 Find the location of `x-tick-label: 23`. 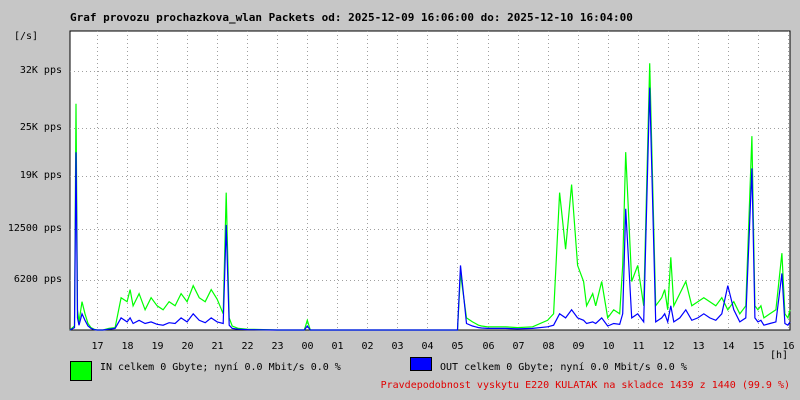

x-tick-label: 23 is located at coordinates (277, 346).